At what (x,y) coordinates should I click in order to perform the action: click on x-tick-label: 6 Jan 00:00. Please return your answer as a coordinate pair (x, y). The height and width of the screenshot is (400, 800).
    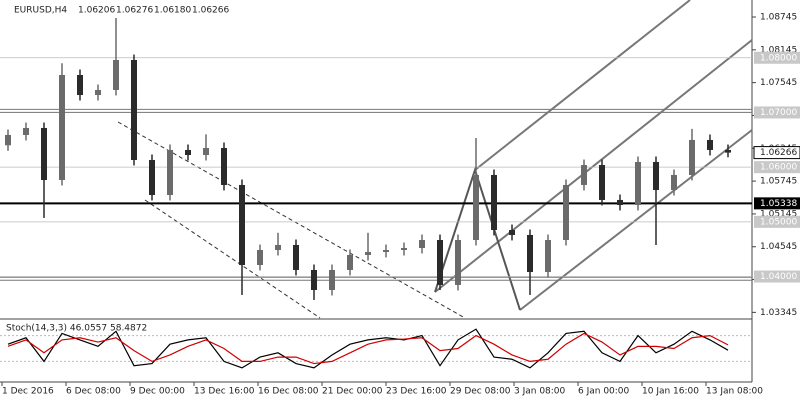
    Looking at the image, I should click on (604, 392).